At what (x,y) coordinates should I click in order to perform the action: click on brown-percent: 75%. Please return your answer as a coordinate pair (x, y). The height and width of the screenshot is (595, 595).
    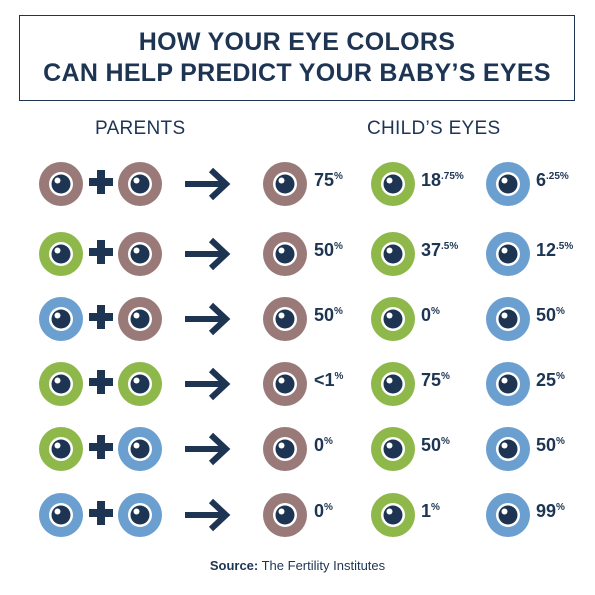
    Looking at the image, I should click on (328, 180).